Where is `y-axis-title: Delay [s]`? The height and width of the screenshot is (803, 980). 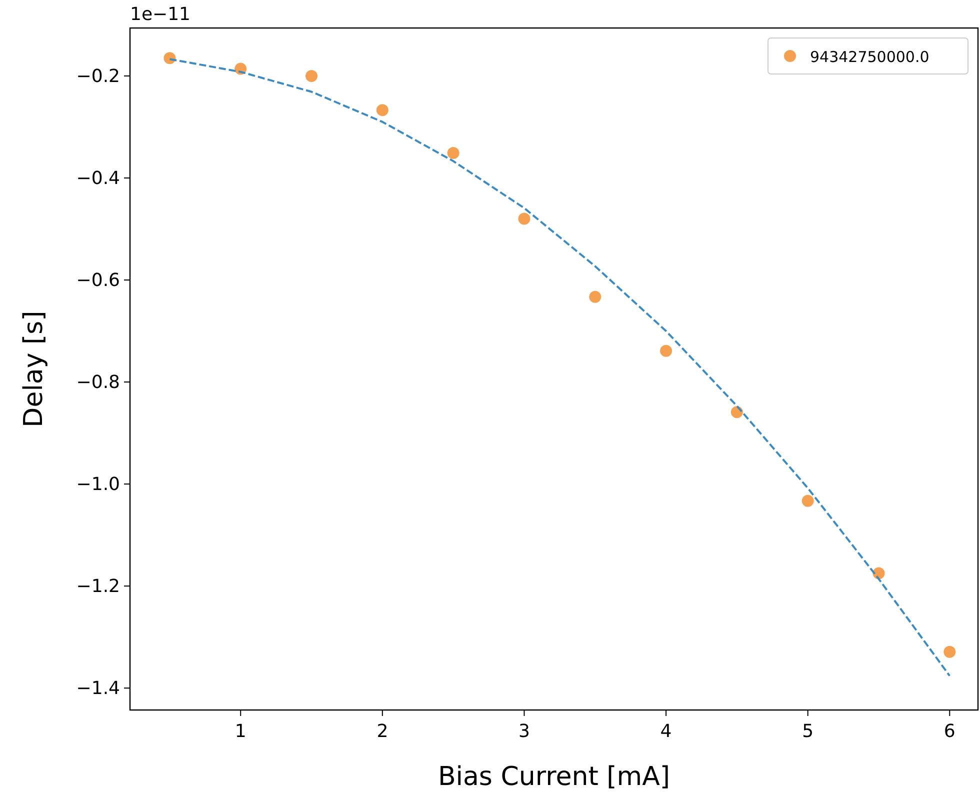 y-axis-title: Delay [s] is located at coordinates (34, 369).